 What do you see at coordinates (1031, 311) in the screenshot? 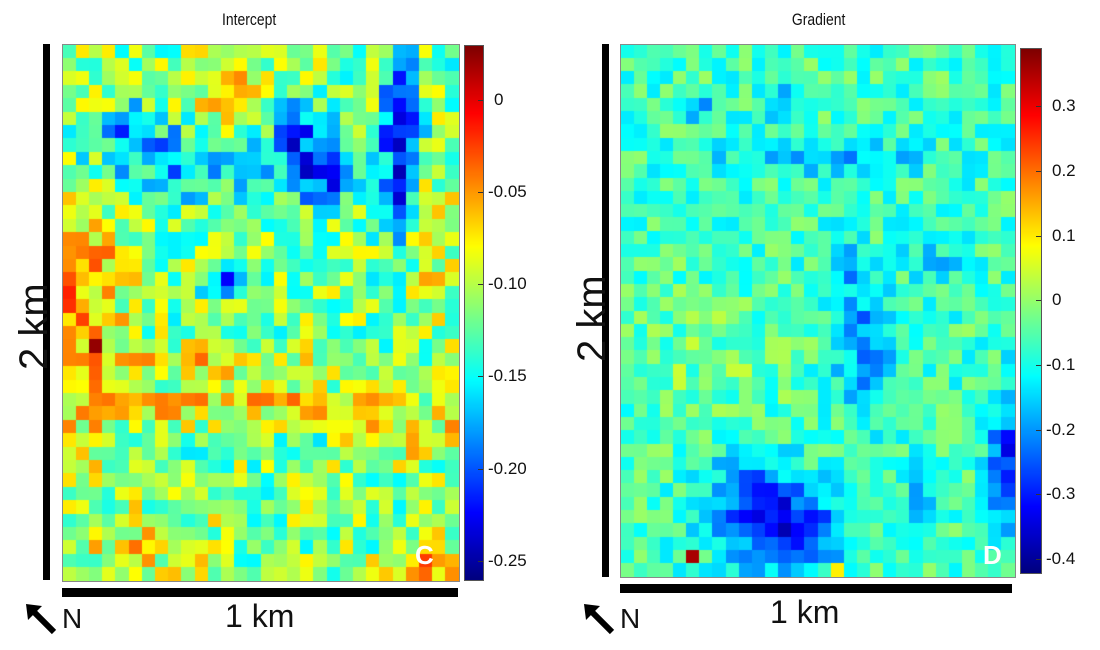
I see `gradient-colorbar` at bounding box center [1031, 311].